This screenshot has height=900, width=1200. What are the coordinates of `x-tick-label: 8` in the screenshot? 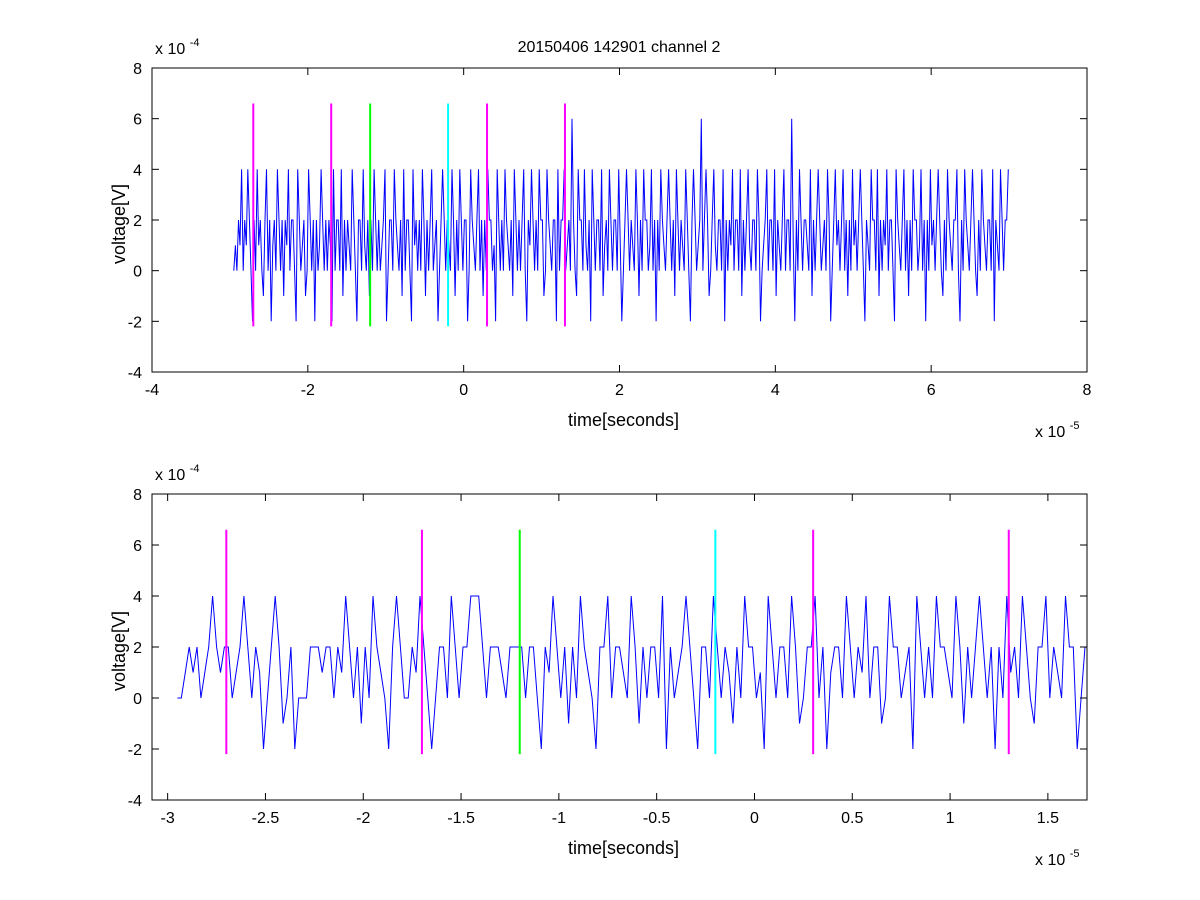 It's located at (1087, 390).